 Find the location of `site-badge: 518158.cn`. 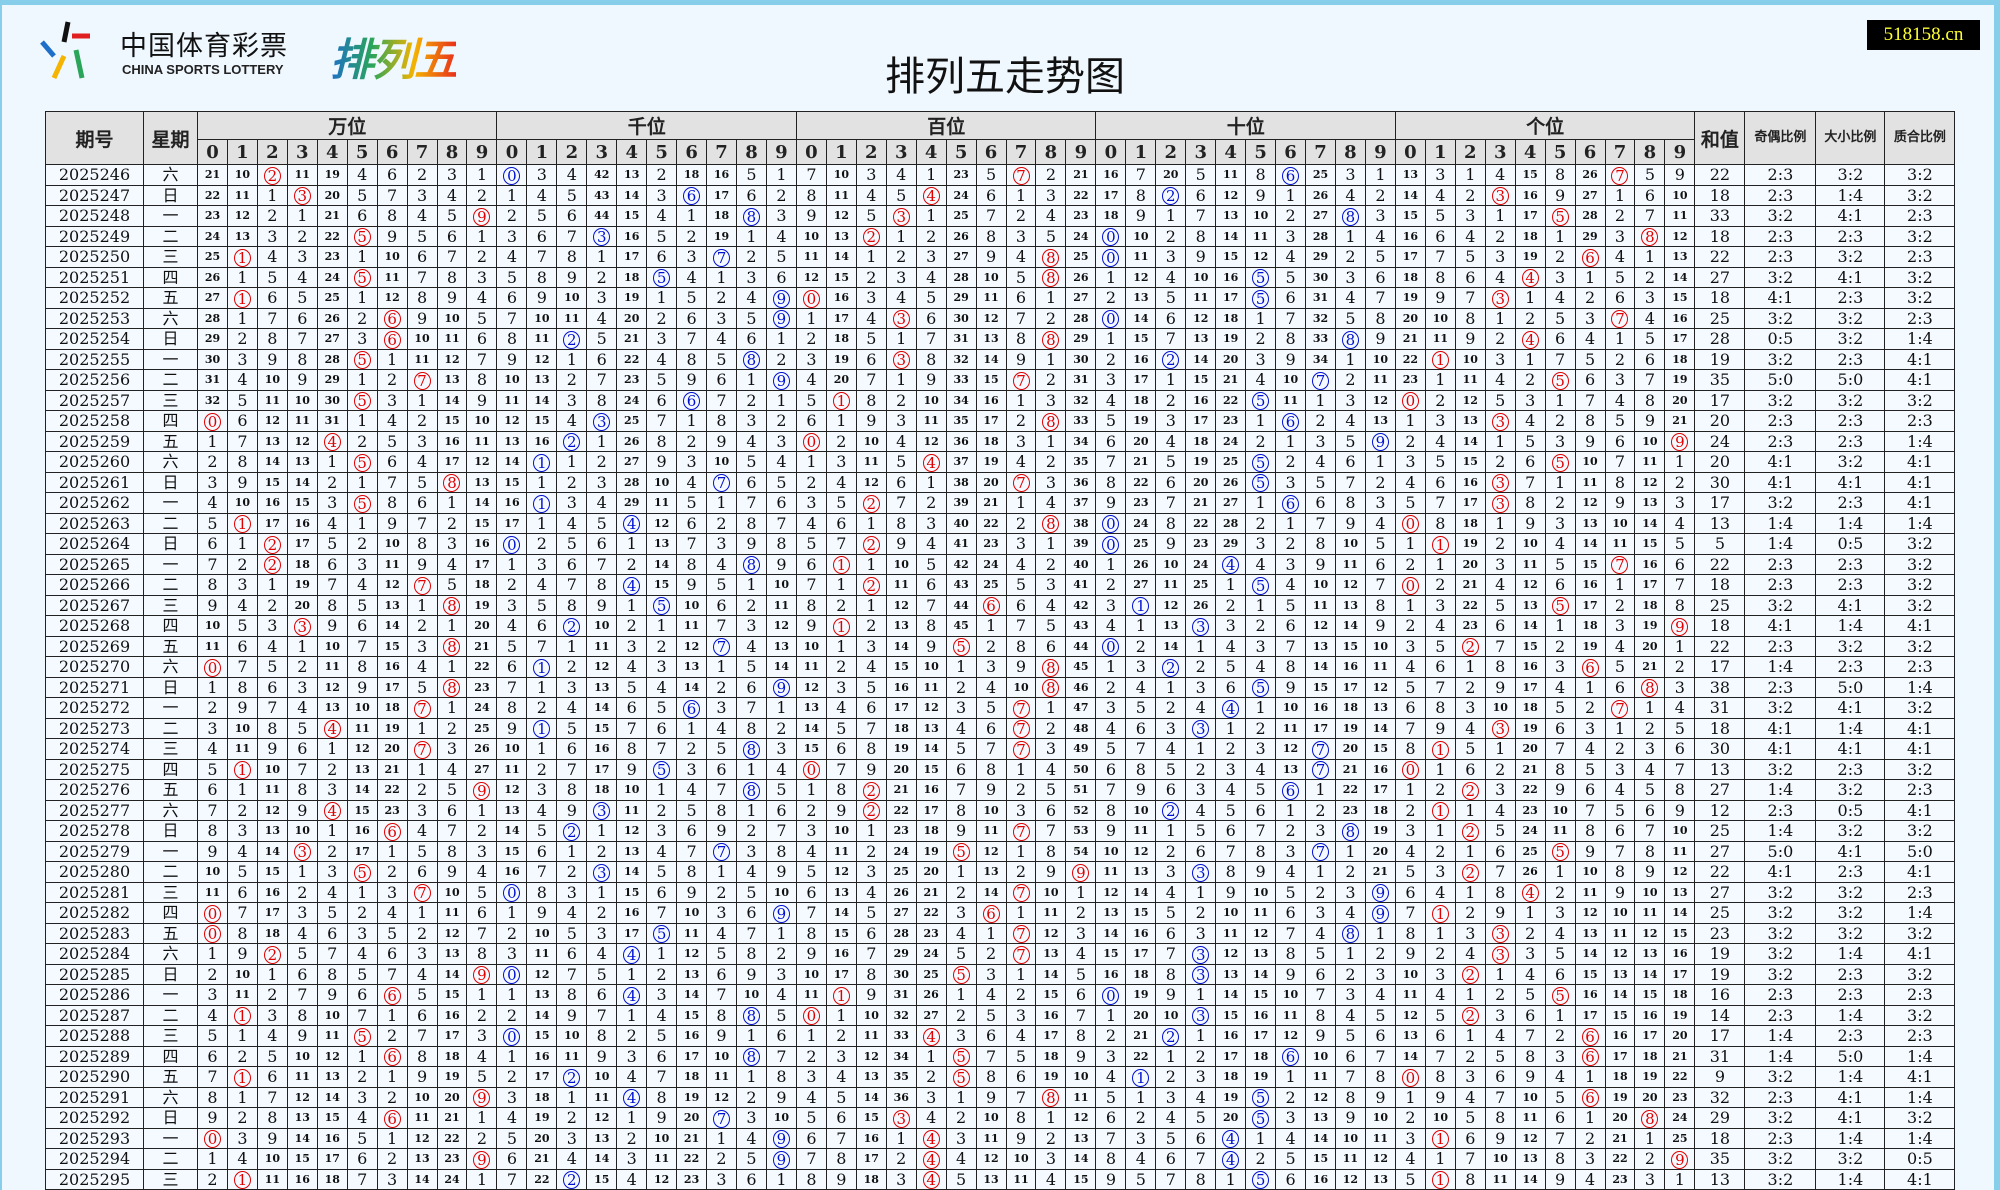

site-badge: 518158.cn is located at coordinates (1923, 35).